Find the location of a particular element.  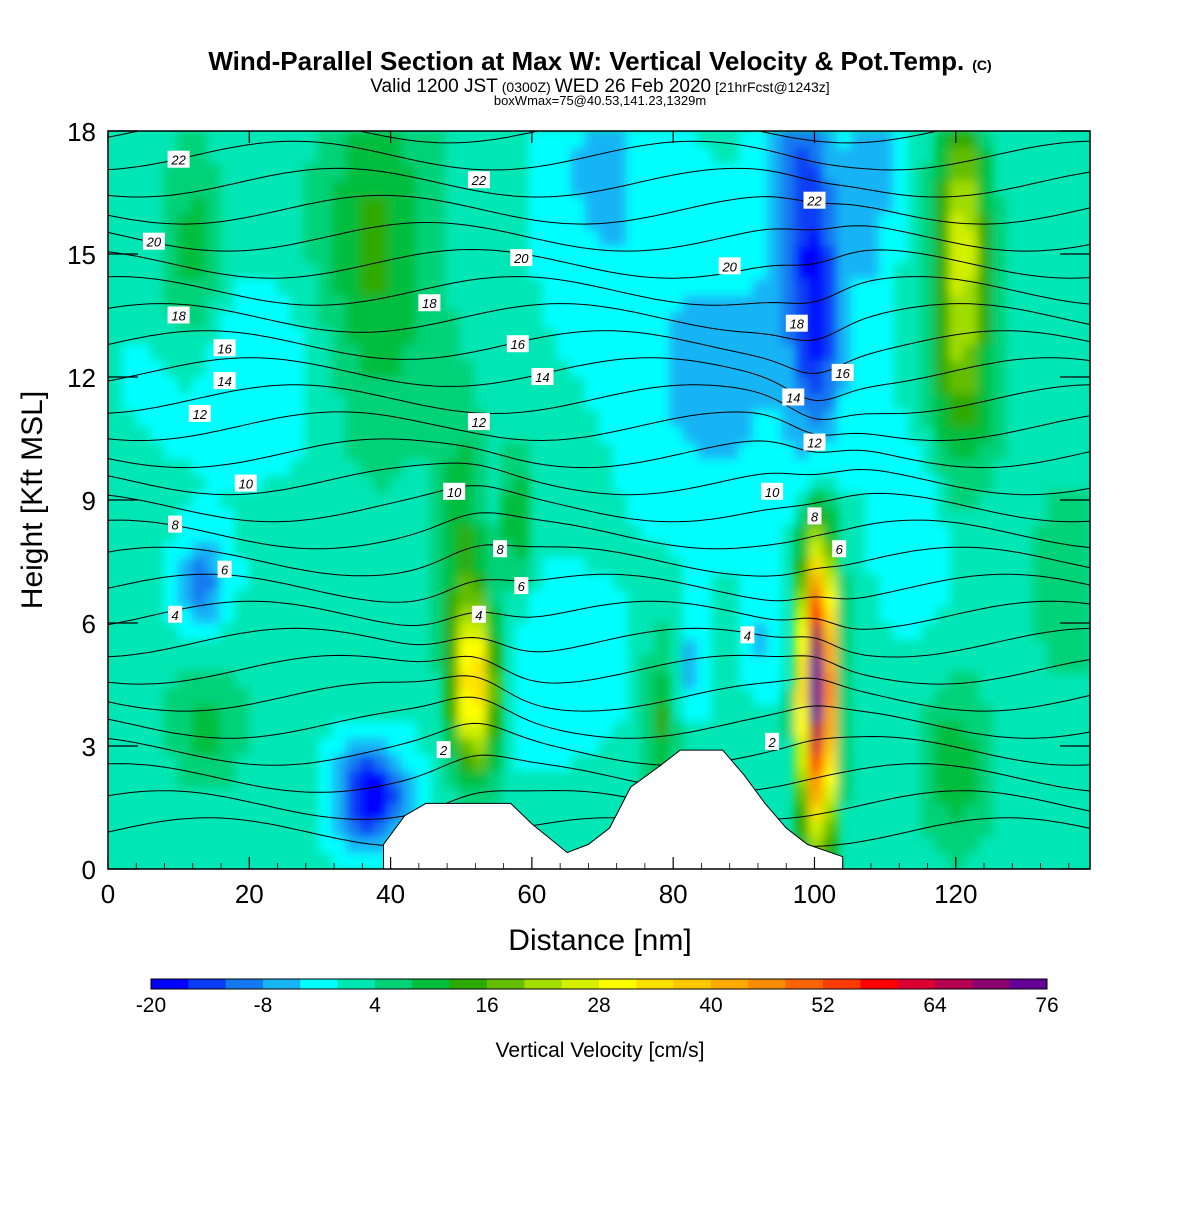

contour-label: 14 is located at coordinates (224, 381).